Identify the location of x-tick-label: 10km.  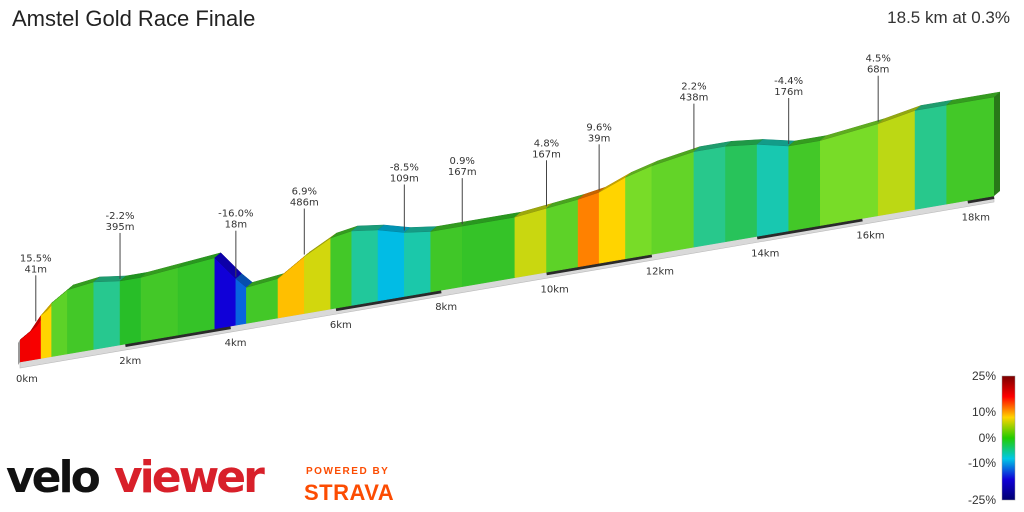
(554, 289).